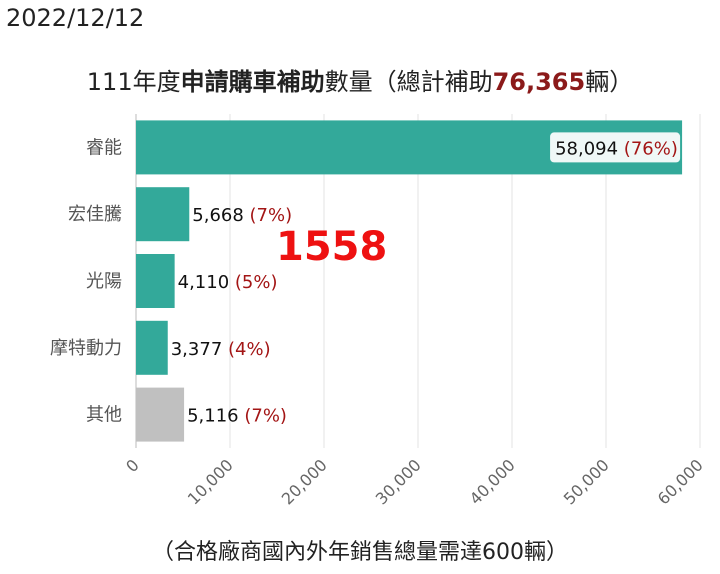 This screenshot has height=574, width=720. I want to click on data-label: 3,377 (4%), so click(221, 349).